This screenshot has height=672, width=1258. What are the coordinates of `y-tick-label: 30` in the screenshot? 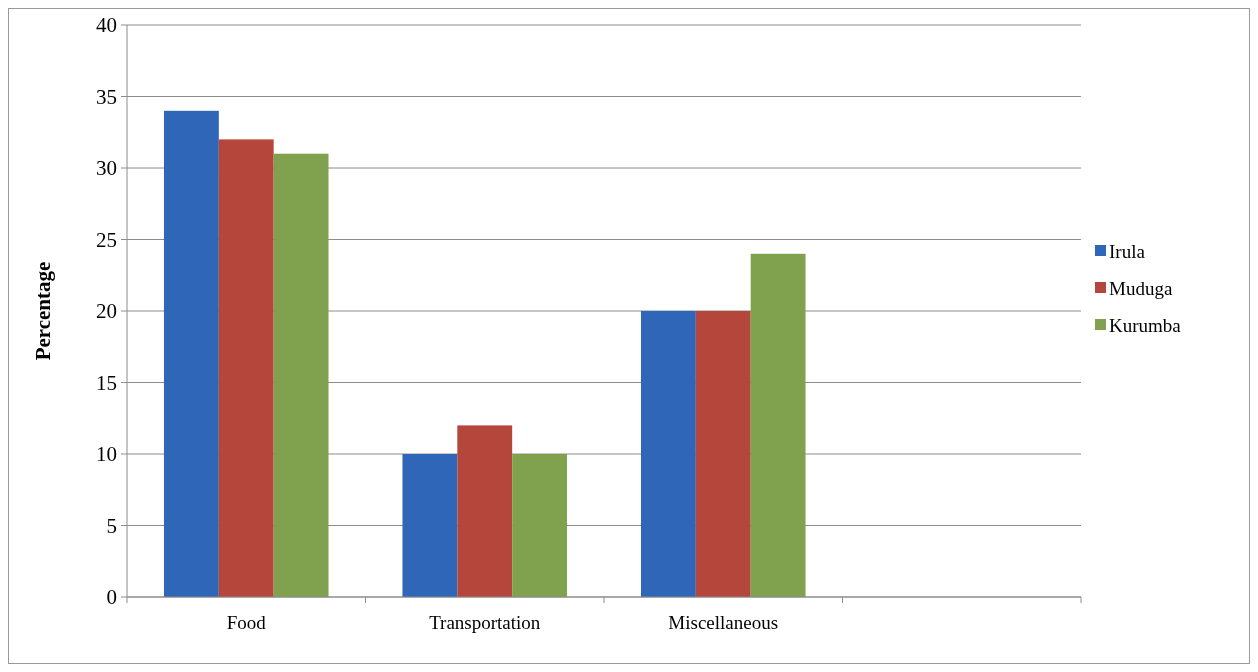 It's located at (106, 168).